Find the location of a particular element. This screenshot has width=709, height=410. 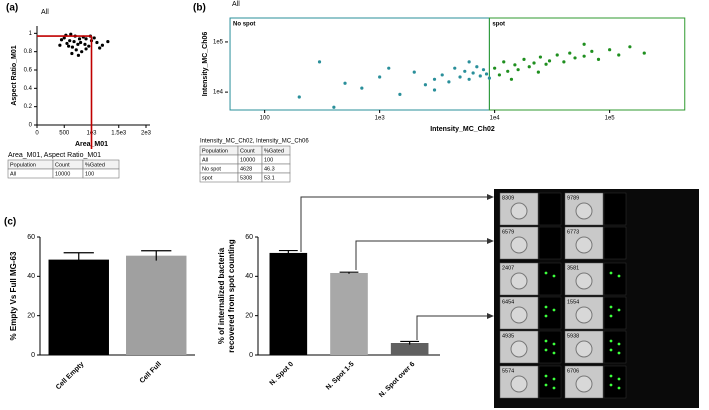

y-tick-label: 0.4 is located at coordinates (28, 89).